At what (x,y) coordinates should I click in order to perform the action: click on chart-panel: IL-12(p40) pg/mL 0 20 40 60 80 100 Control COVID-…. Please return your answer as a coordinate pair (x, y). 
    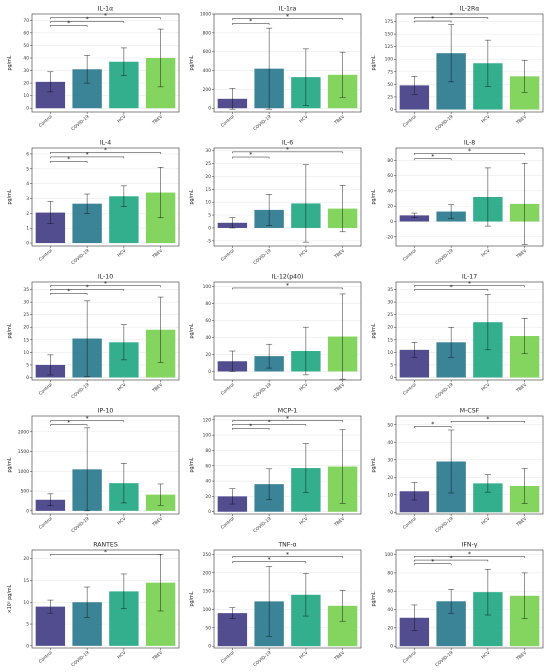
    Looking at the image, I should click on (276, 338).